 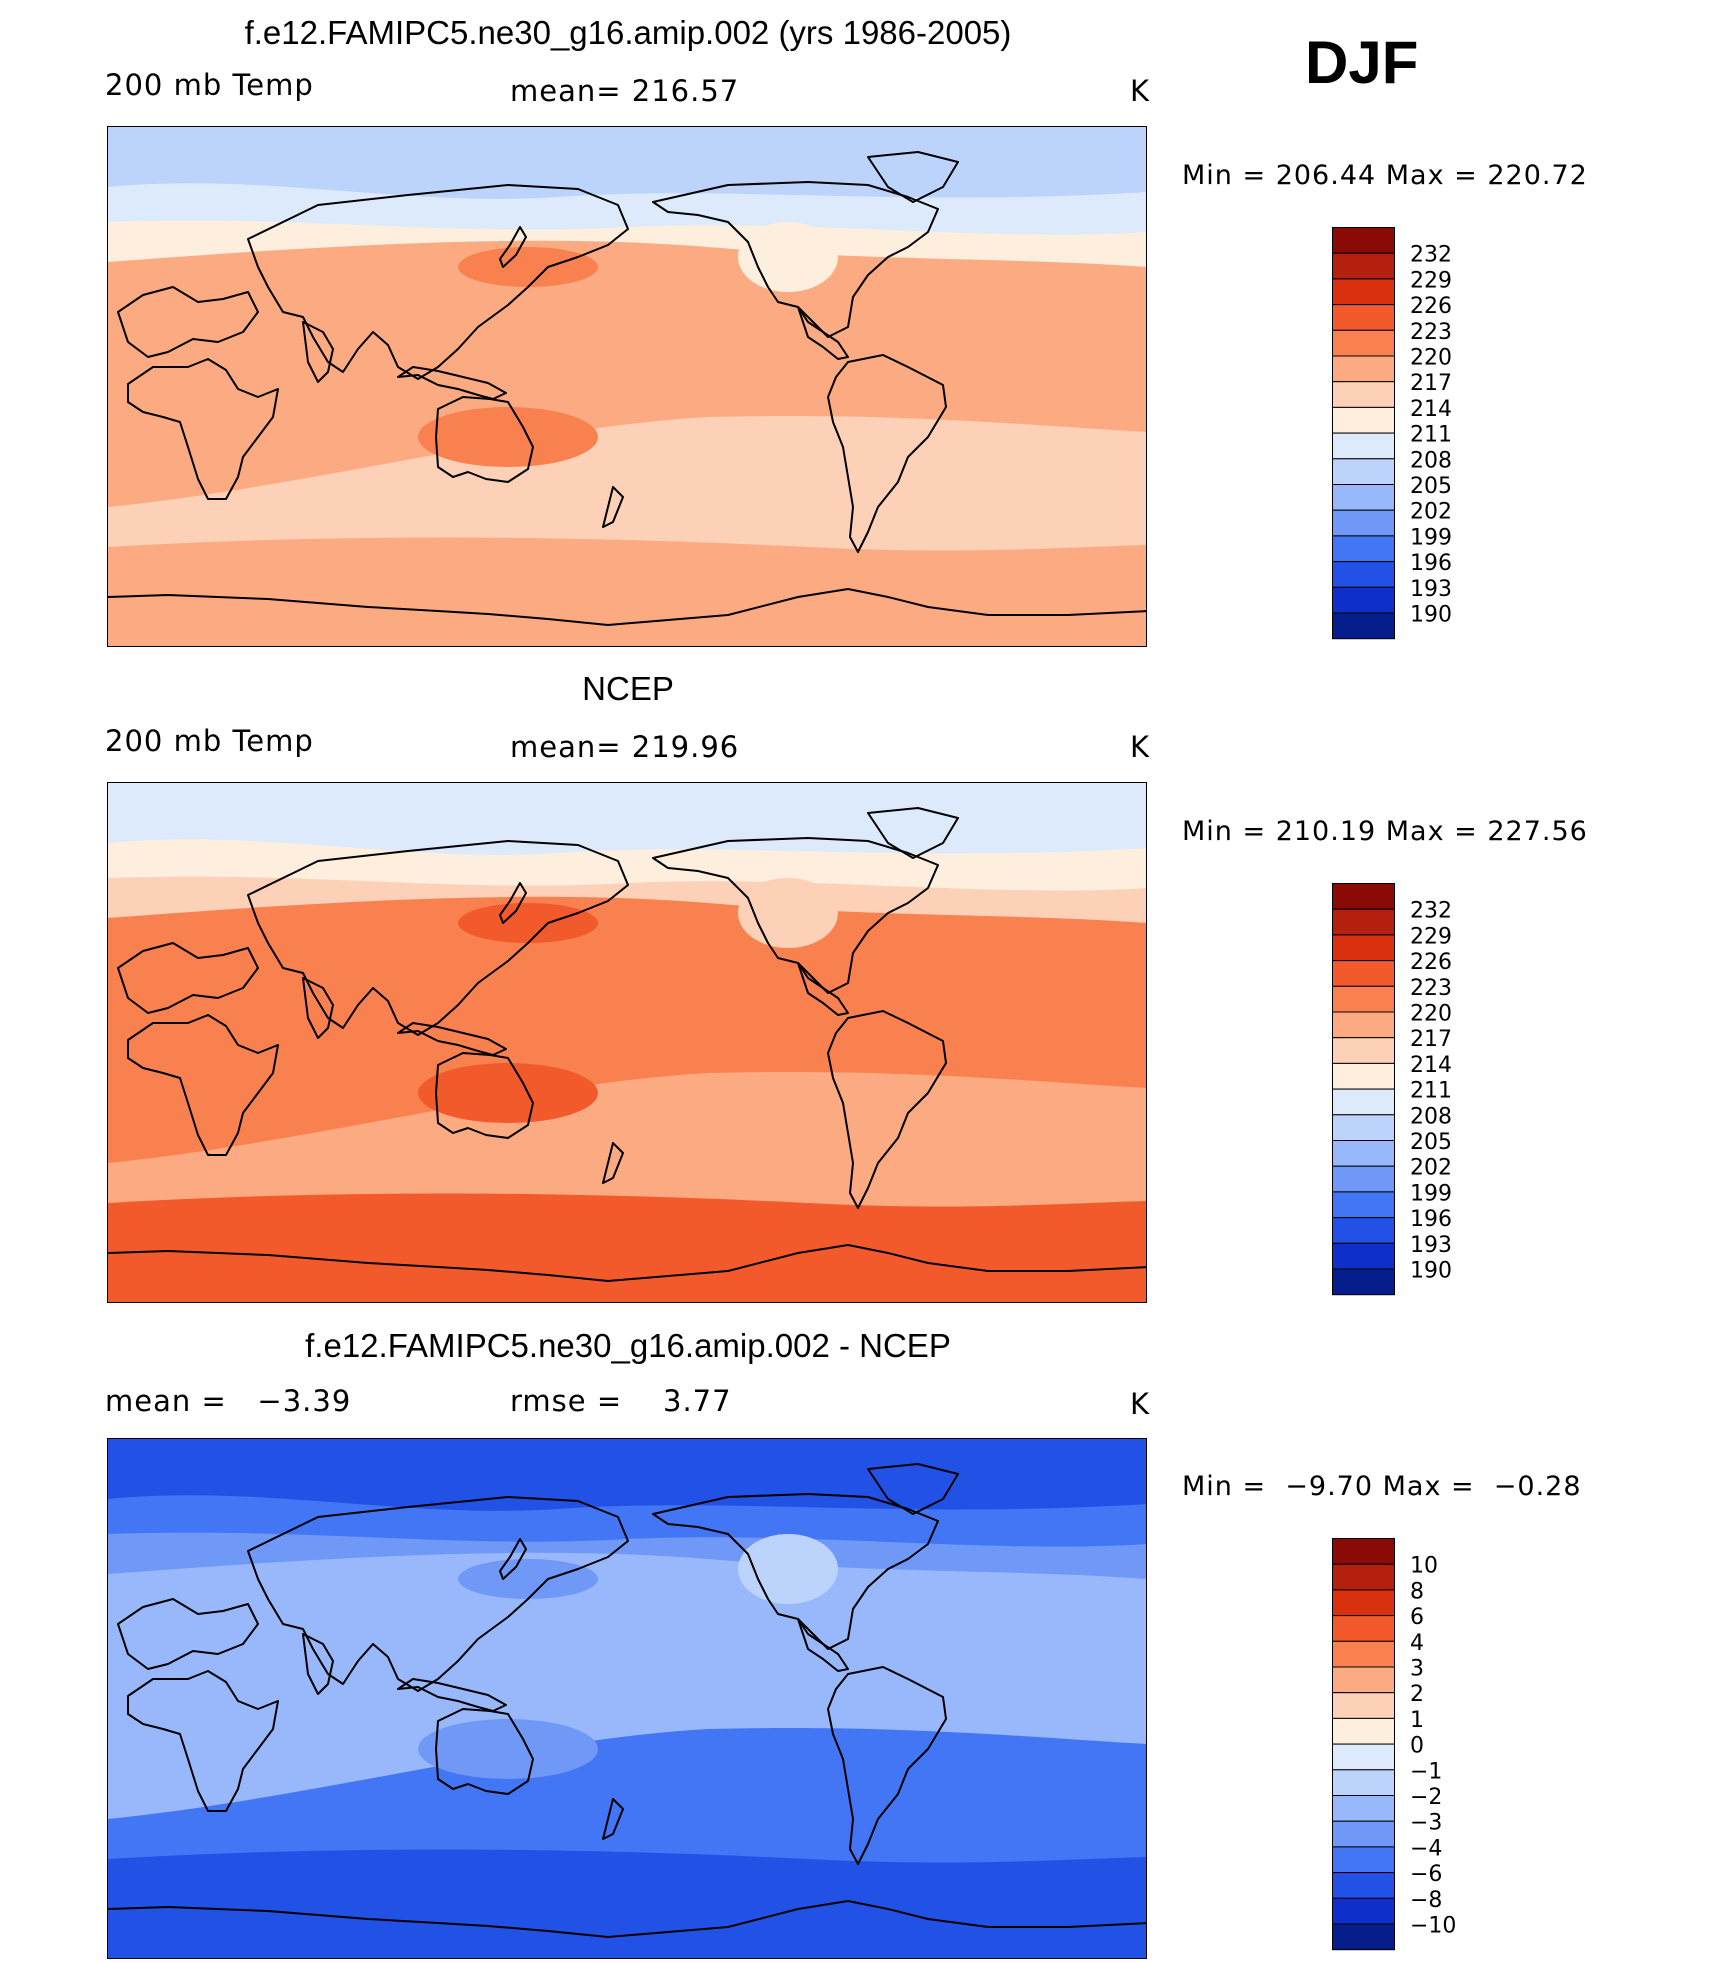 What do you see at coordinates (1417, 1669) in the screenshot?
I see `colorbar-tick-label: 3` at bounding box center [1417, 1669].